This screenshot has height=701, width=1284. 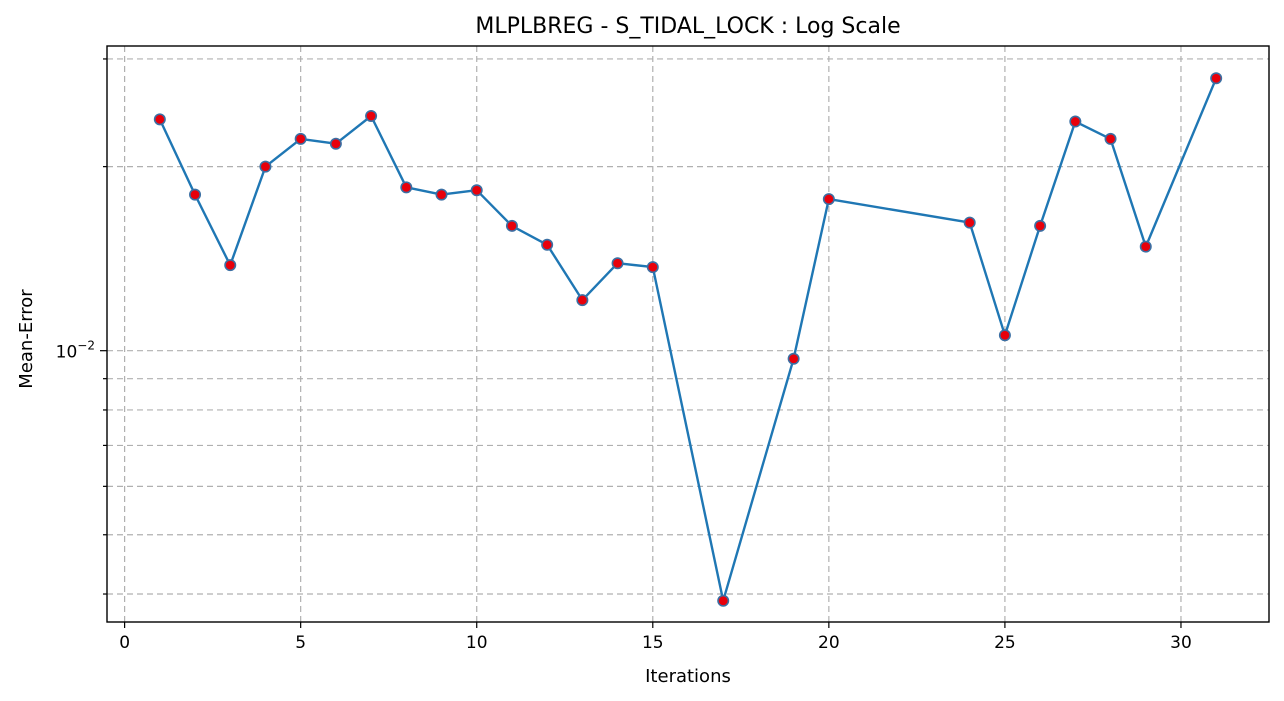 What do you see at coordinates (687, 26) in the screenshot?
I see `chart-title: MLPLBREG - S_TIDAL_LOCK : Log Scale` at bounding box center [687, 26].